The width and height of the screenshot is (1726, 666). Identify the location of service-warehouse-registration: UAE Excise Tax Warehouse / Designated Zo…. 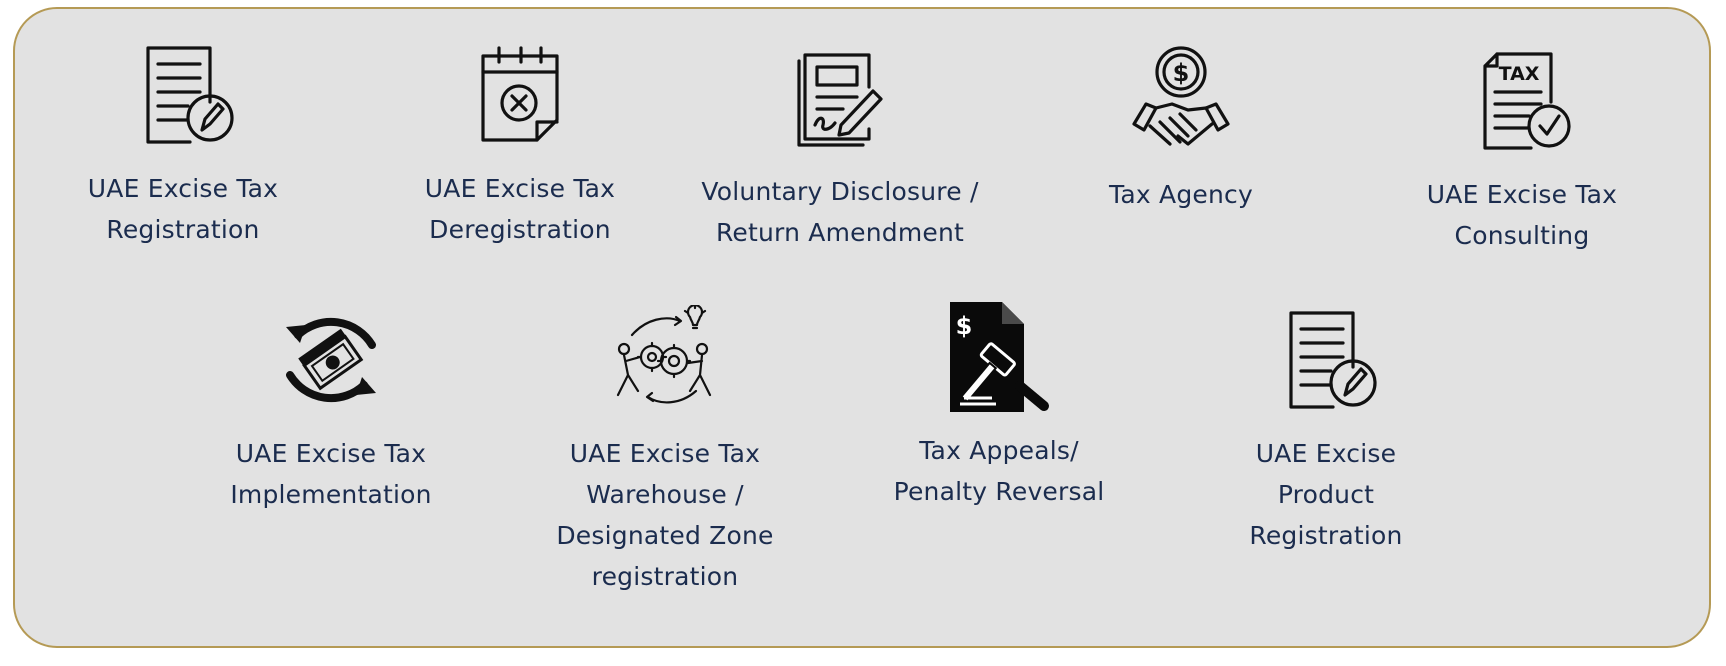
(665, 451).